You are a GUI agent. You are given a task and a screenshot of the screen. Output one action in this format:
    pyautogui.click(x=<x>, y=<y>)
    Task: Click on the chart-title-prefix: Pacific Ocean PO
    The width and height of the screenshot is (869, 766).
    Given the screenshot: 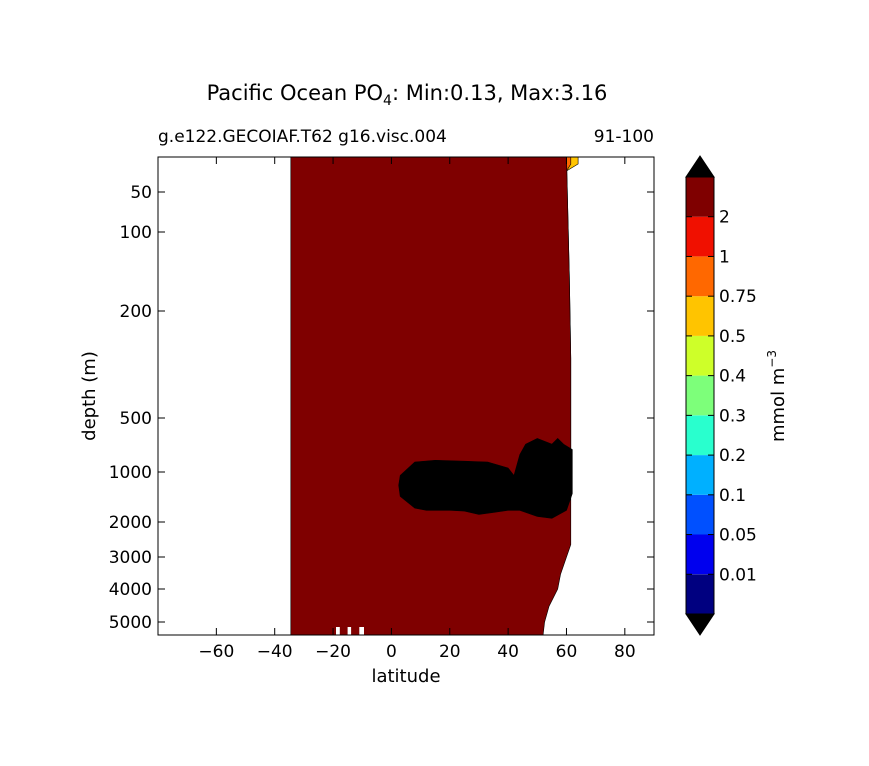 What is the action you would take?
    pyautogui.click(x=295, y=93)
    